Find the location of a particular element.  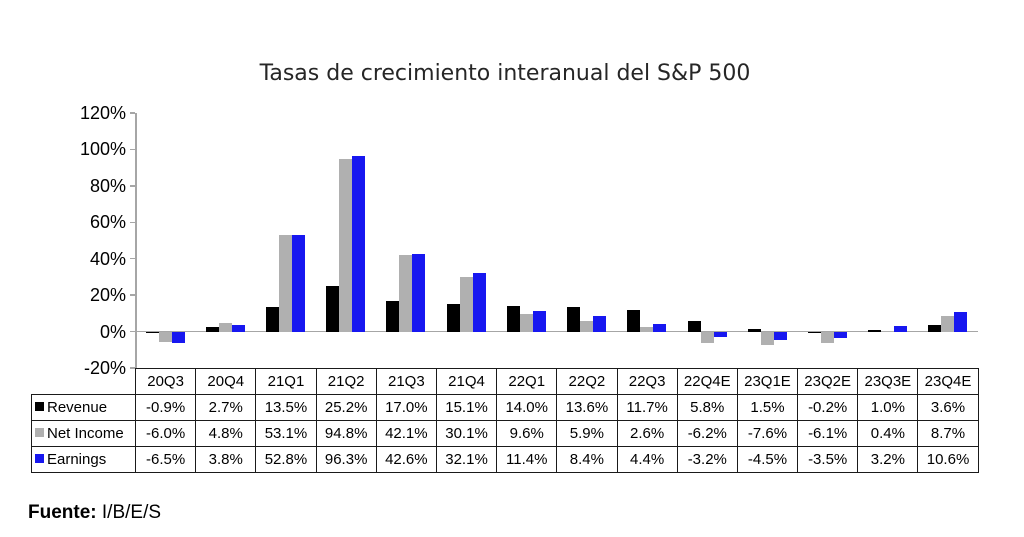

series-label-cell: Revenue is located at coordinates (83, 407).